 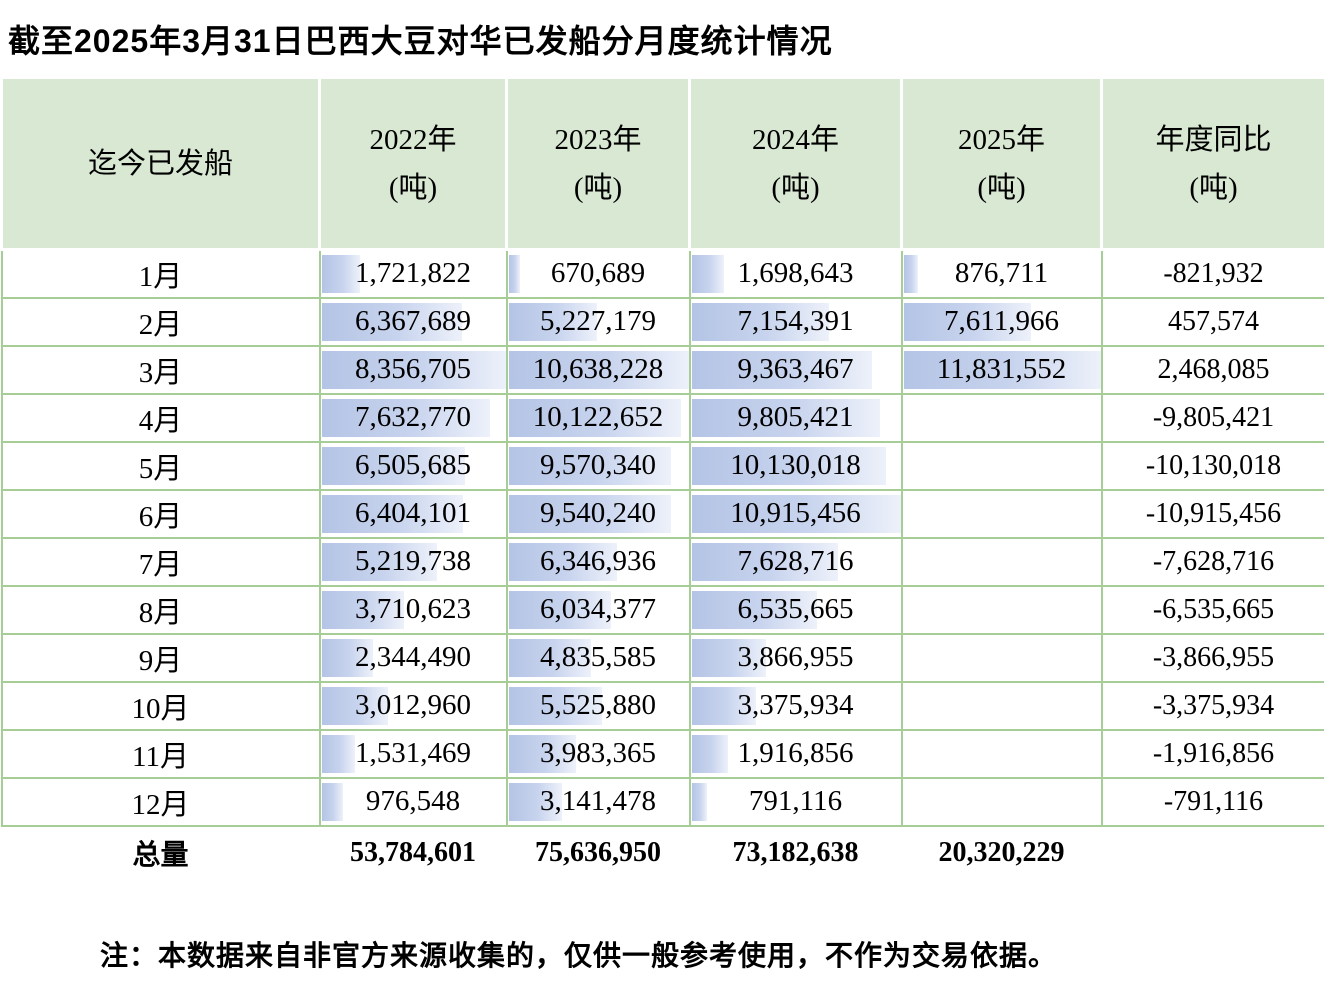 I want to click on yoy-cell: -821,932, so click(x=1212, y=273).